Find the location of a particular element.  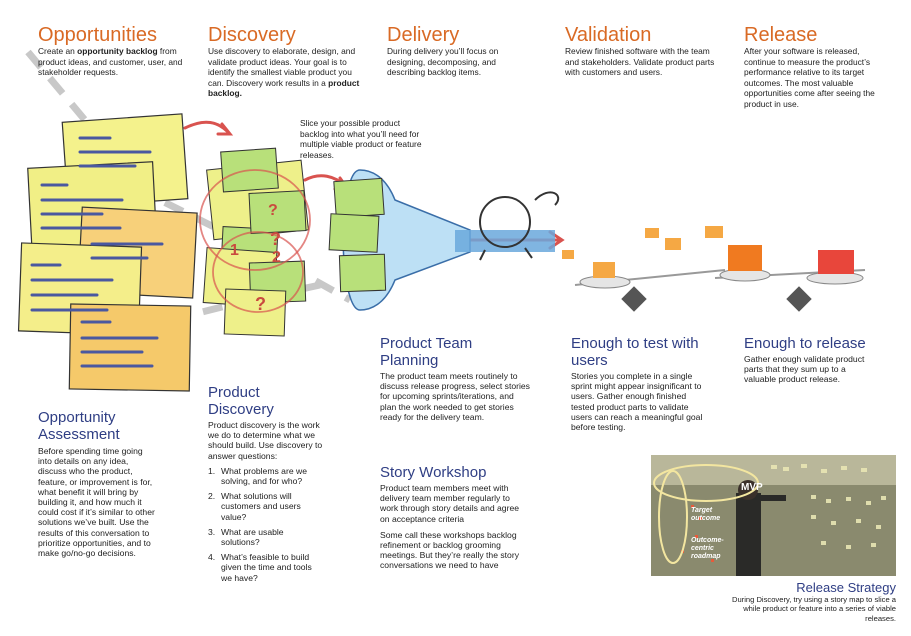

photo-label-roadmap: Outcome-centric roadmap is located at coordinates (707, 548).